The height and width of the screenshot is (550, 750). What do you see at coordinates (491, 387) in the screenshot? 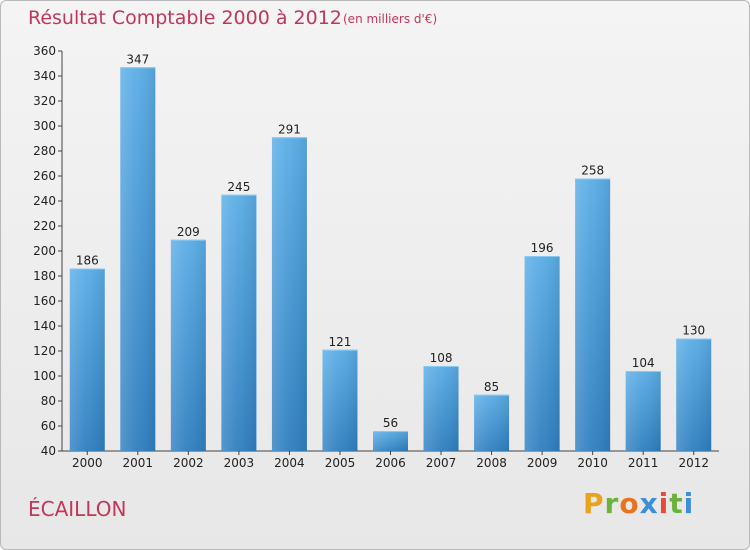
I see `data-label: 85` at bounding box center [491, 387].